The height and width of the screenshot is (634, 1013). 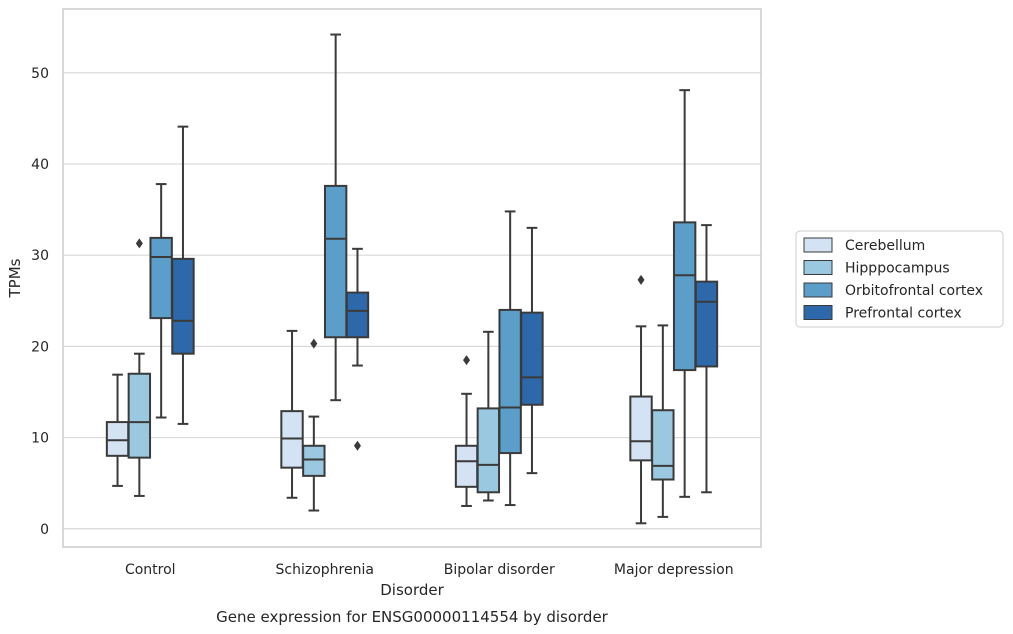 What do you see at coordinates (40, 347) in the screenshot?
I see `y-tick-label-20: 20` at bounding box center [40, 347].